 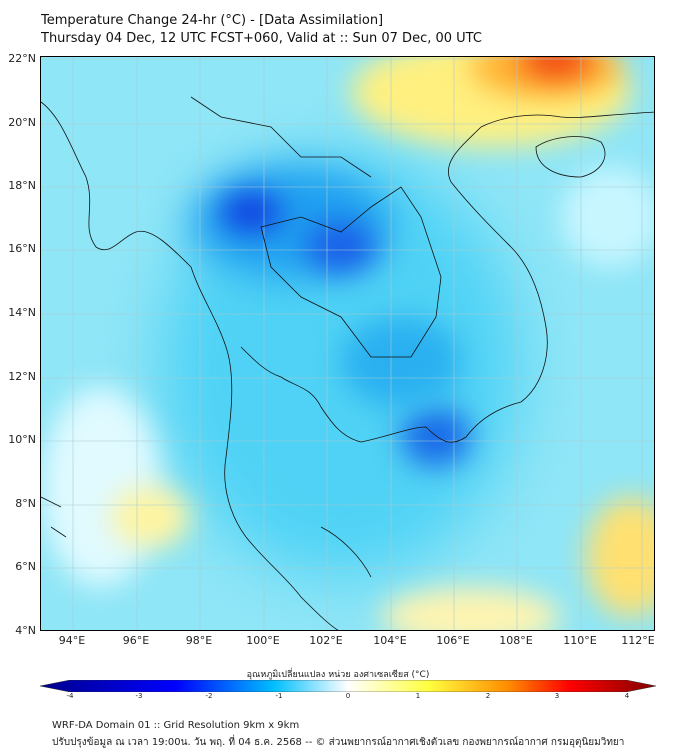 What do you see at coordinates (418, 696) in the screenshot?
I see `colorbar-tick: 1` at bounding box center [418, 696].